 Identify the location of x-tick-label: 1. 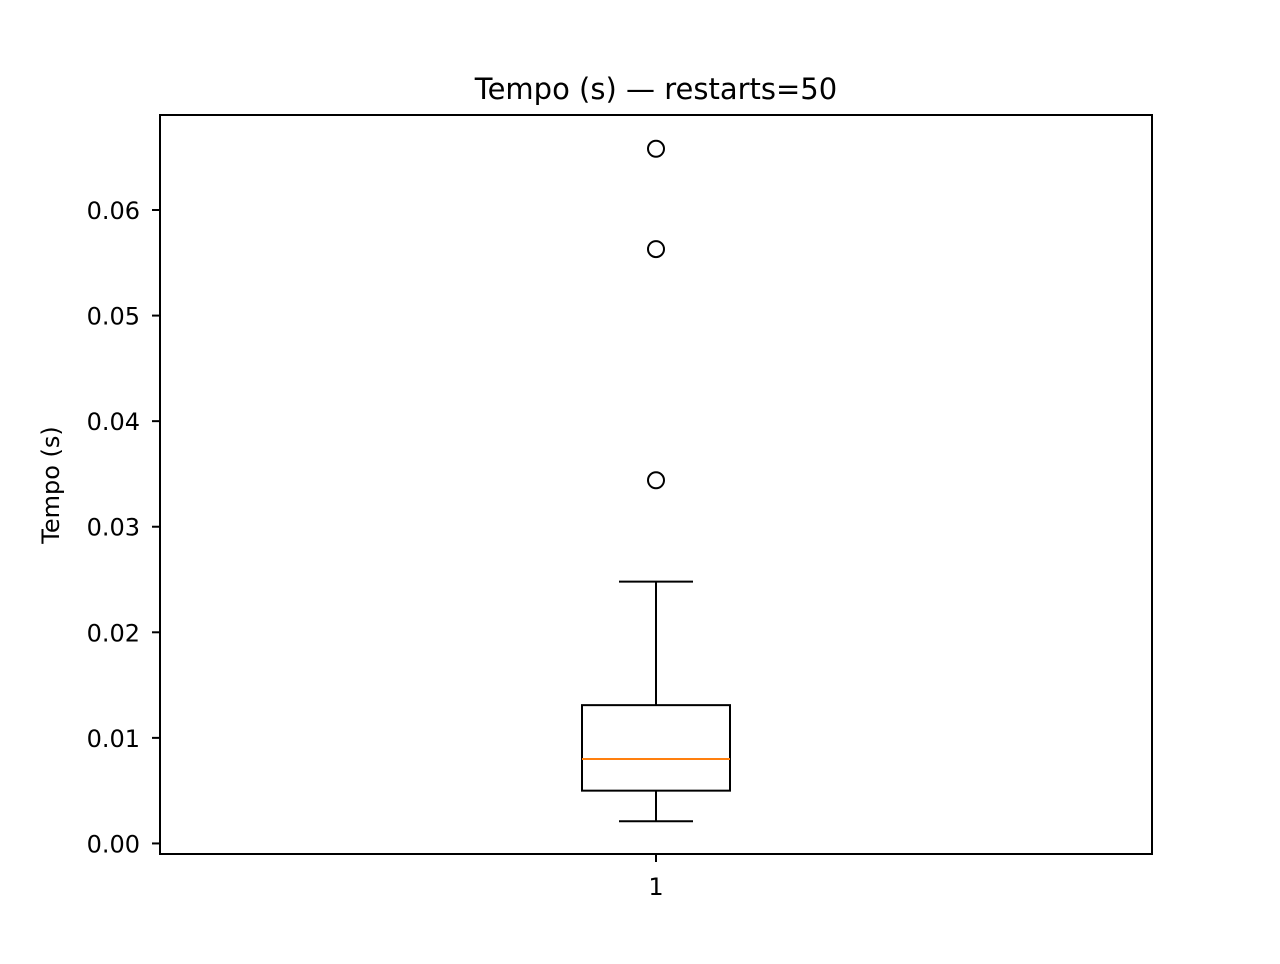
(655, 887).